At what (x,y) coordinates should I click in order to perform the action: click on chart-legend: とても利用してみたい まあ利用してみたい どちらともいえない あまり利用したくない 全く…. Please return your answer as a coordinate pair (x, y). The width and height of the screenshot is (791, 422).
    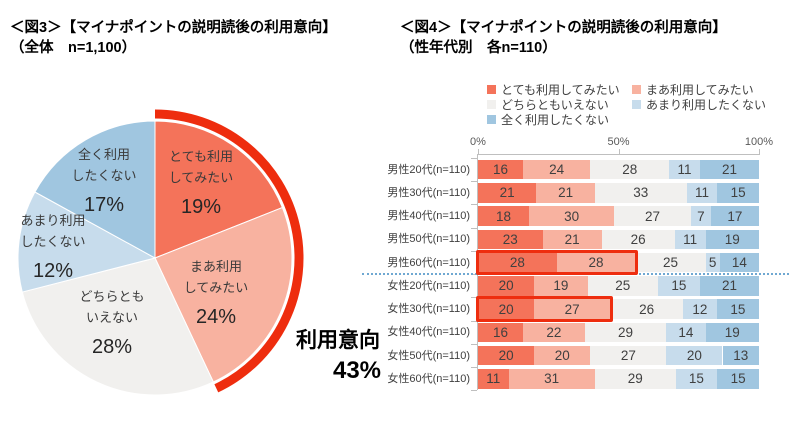
    Looking at the image, I should click on (626, 104).